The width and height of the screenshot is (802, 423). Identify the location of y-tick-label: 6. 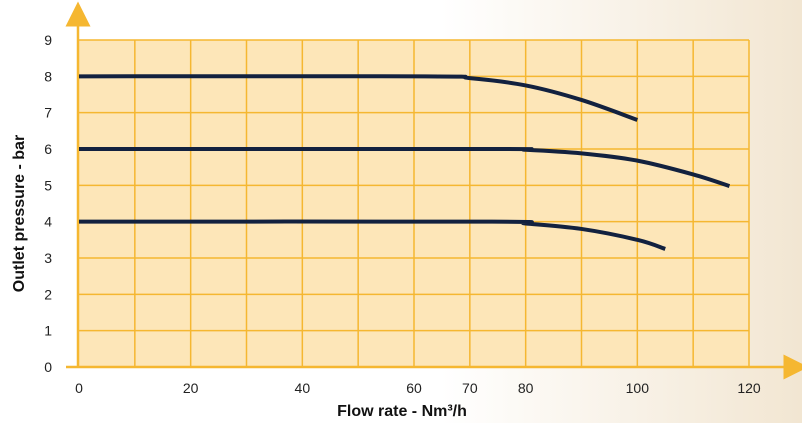
(48, 149).